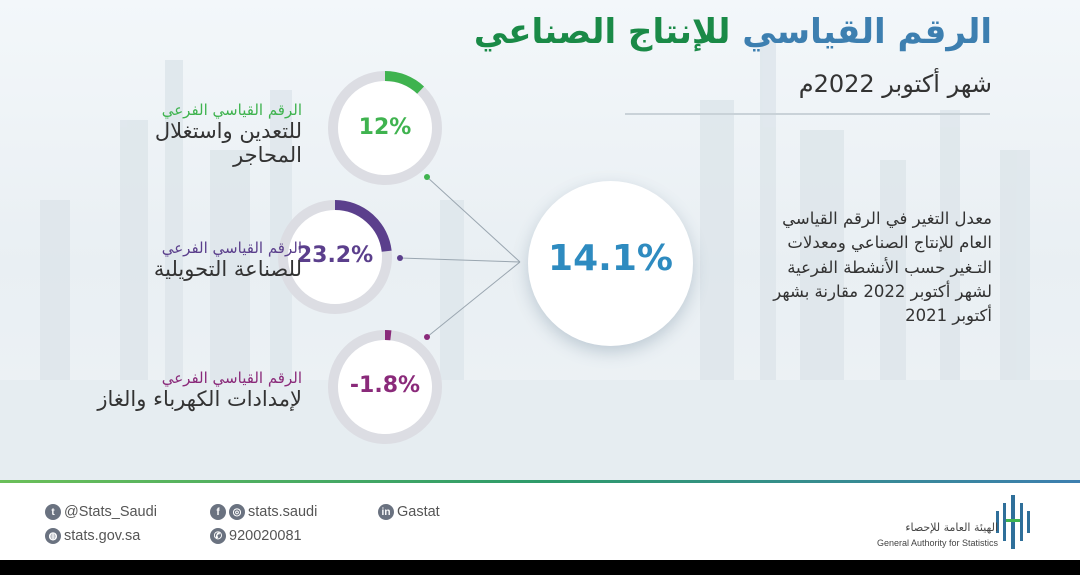 This screenshot has height=575, width=1080. Describe the element at coordinates (227, 269) in the screenshot. I see `manufacturing-label-line1: للصناعة التحويلية` at that location.